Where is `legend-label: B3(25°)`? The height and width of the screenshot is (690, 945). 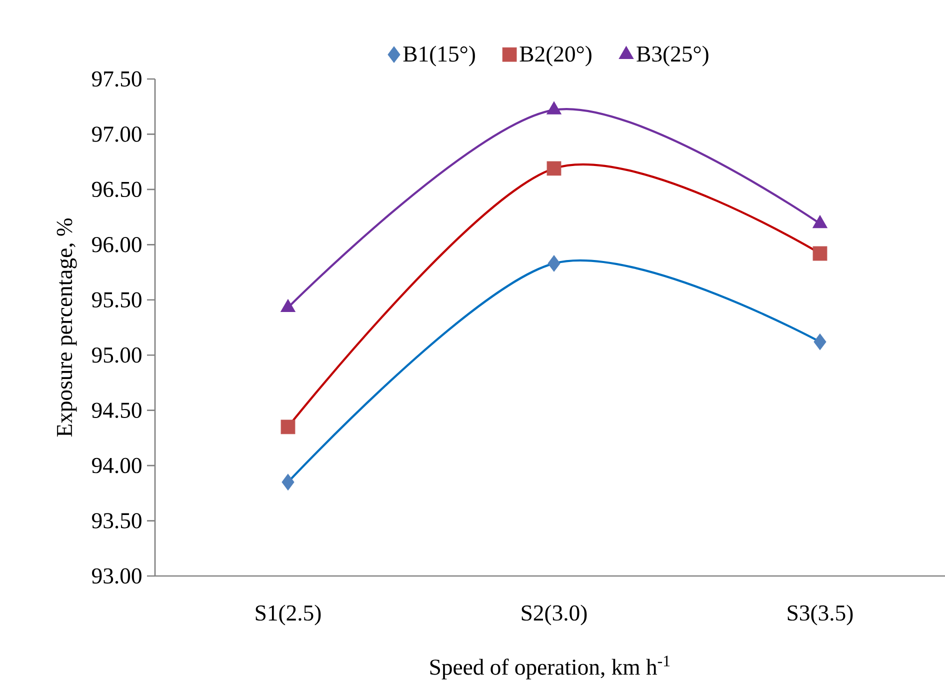 legend-label: B3(25°) is located at coordinates (672, 56).